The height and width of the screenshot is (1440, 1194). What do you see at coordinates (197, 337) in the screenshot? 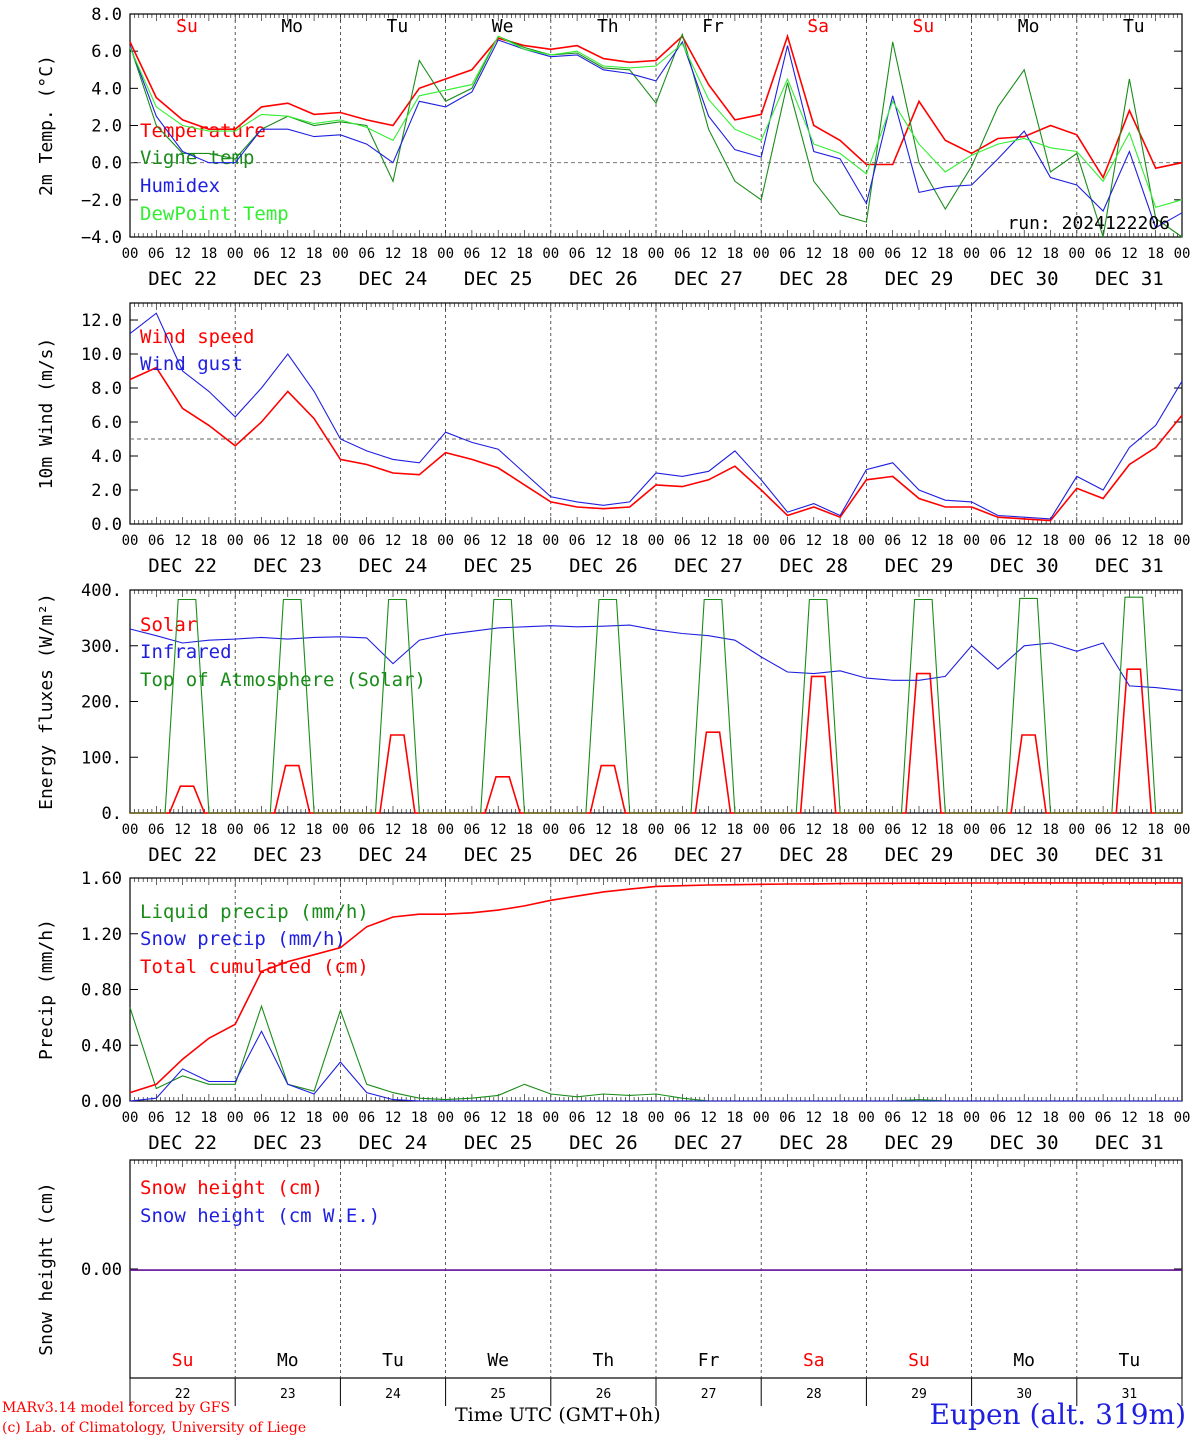
I see `legend-entry: Wind speed` at bounding box center [197, 337].